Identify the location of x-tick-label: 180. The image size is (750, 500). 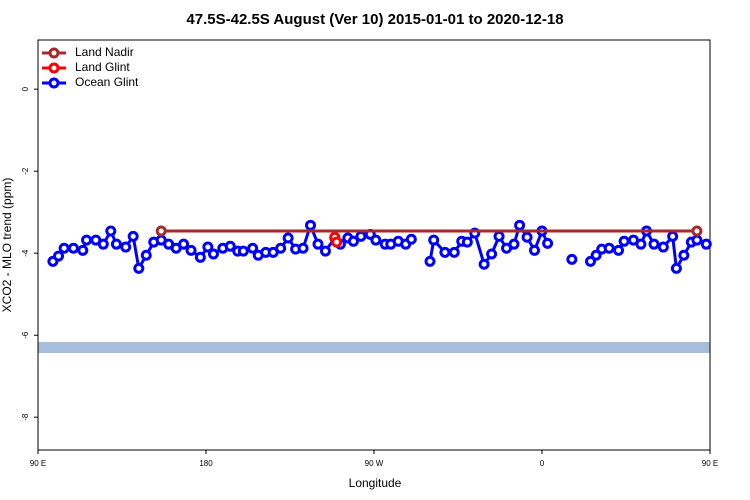
(206, 463).